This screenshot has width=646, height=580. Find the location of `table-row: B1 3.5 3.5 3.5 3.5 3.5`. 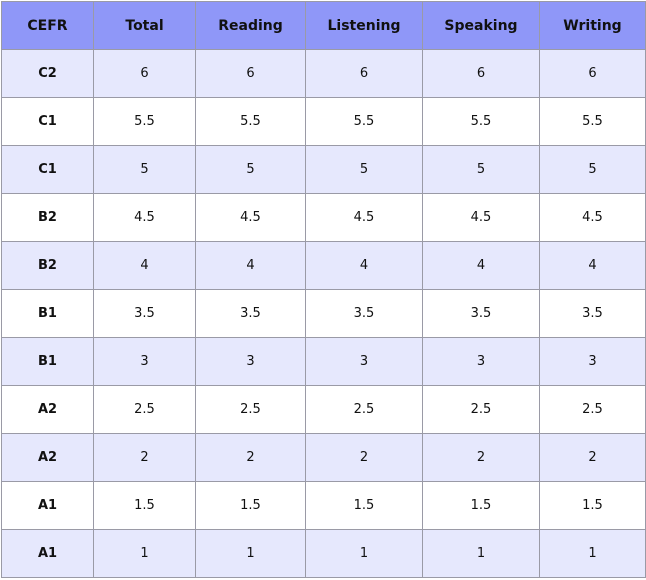

table-row: B1 3.5 3.5 3.5 3.5 3.5 is located at coordinates (323, 313).